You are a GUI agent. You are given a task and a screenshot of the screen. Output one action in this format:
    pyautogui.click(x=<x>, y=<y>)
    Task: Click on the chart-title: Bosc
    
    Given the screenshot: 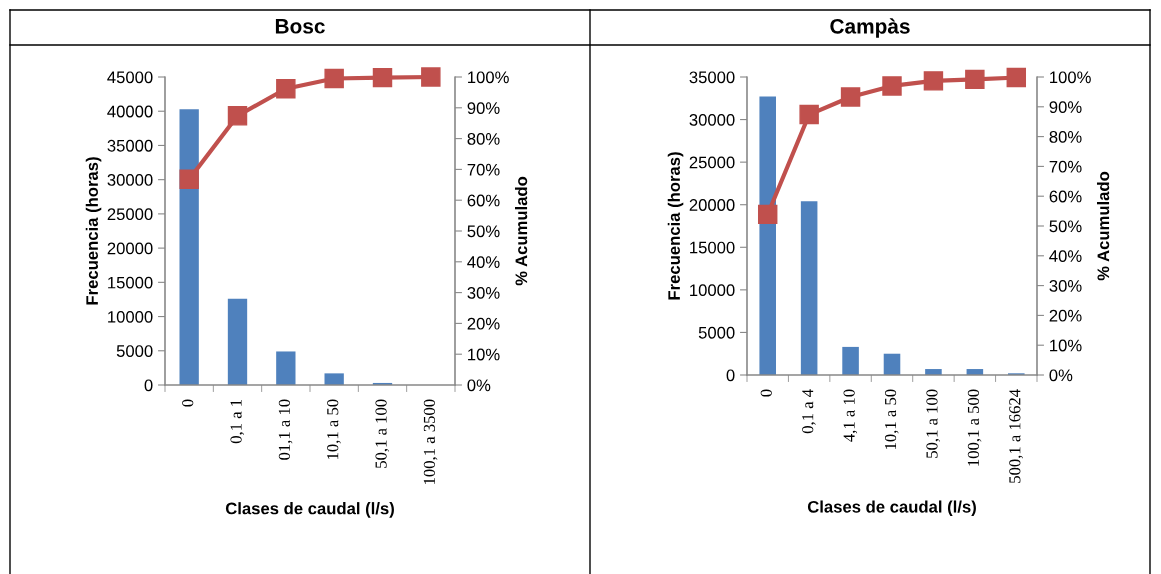 What is the action you would take?
    pyautogui.click(x=300, y=26)
    